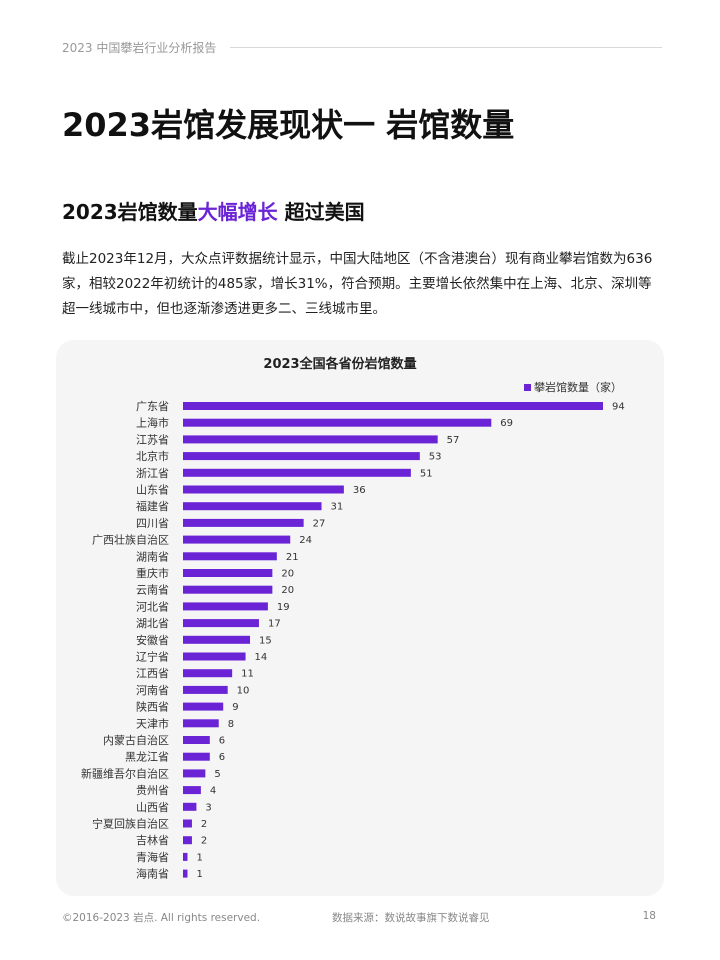 Image resolution: width=720 pixels, height=960 pixels. What do you see at coordinates (217, 774) in the screenshot?
I see `value-label: 5` at bounding box center [217, 774].